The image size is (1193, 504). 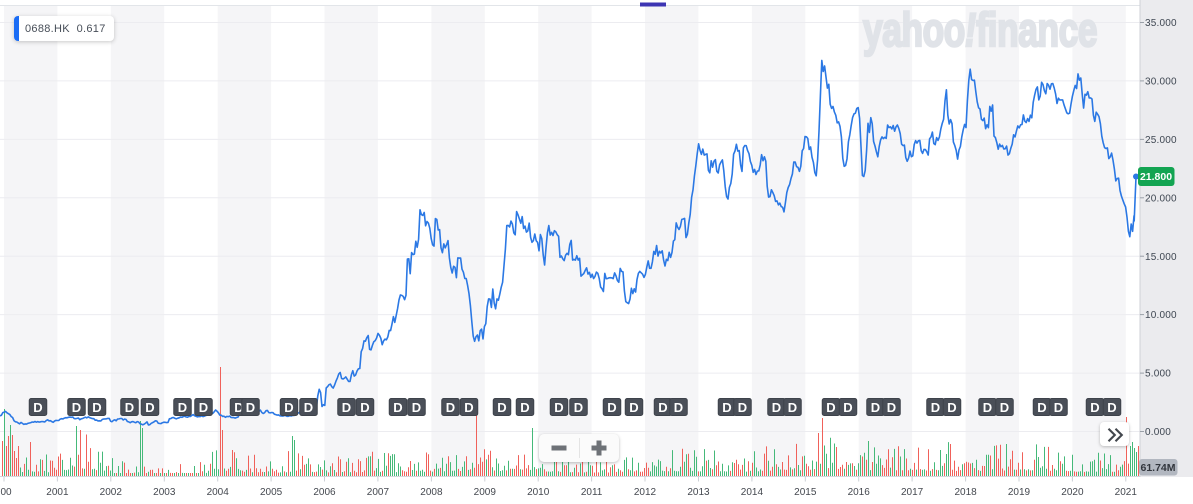 I want to click on svg-text: 2021, so click(x=1126, y=492).